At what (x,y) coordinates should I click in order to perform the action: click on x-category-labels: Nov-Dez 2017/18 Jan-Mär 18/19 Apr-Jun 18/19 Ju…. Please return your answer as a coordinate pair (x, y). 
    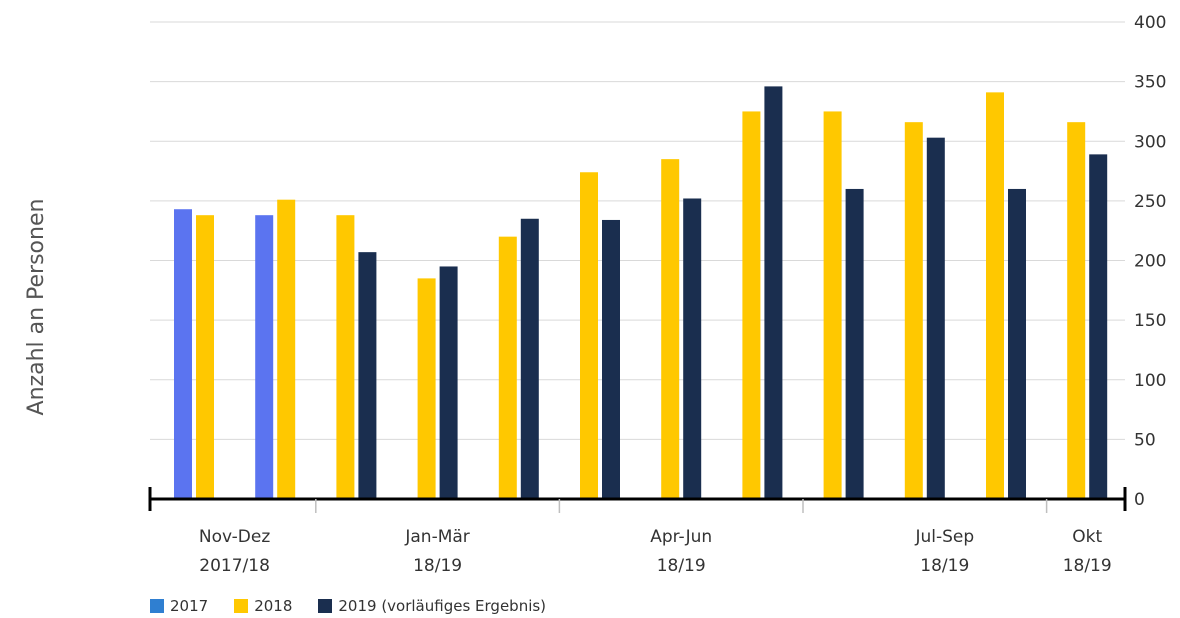
    Looking at the image, I should click on (655, 551).